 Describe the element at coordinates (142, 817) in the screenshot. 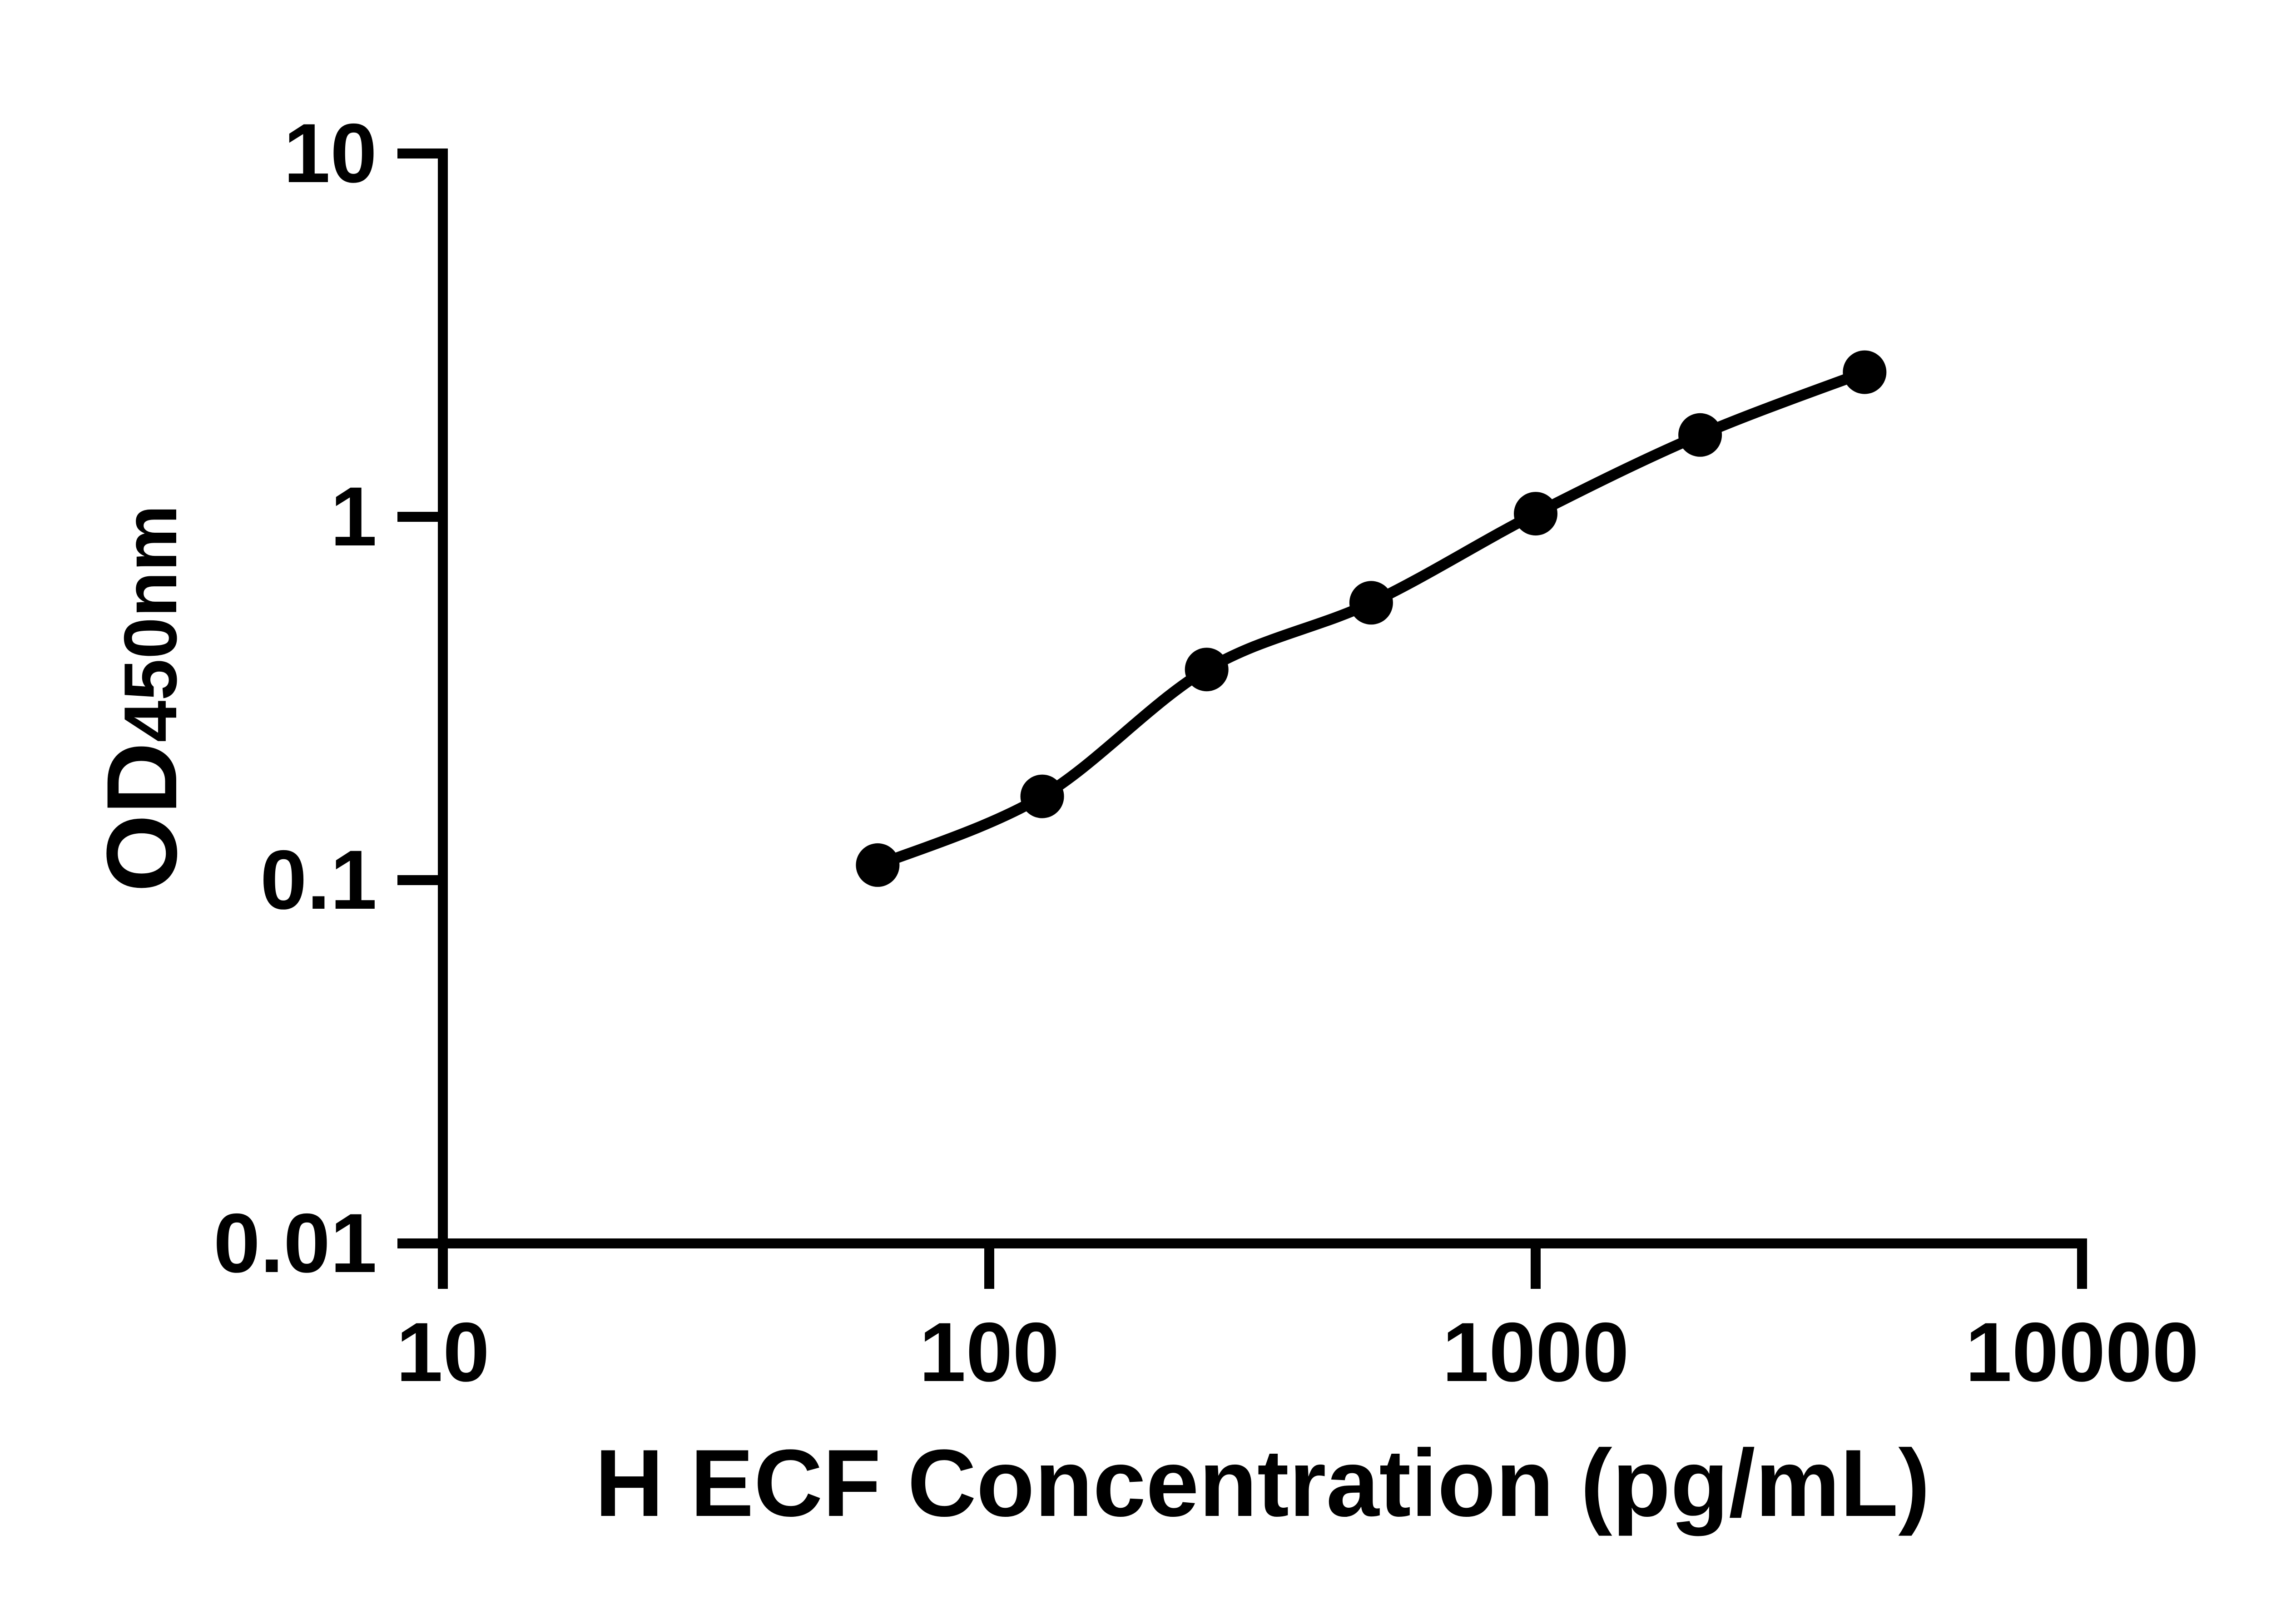

I see `y-axis-title-main: OD` at that location.